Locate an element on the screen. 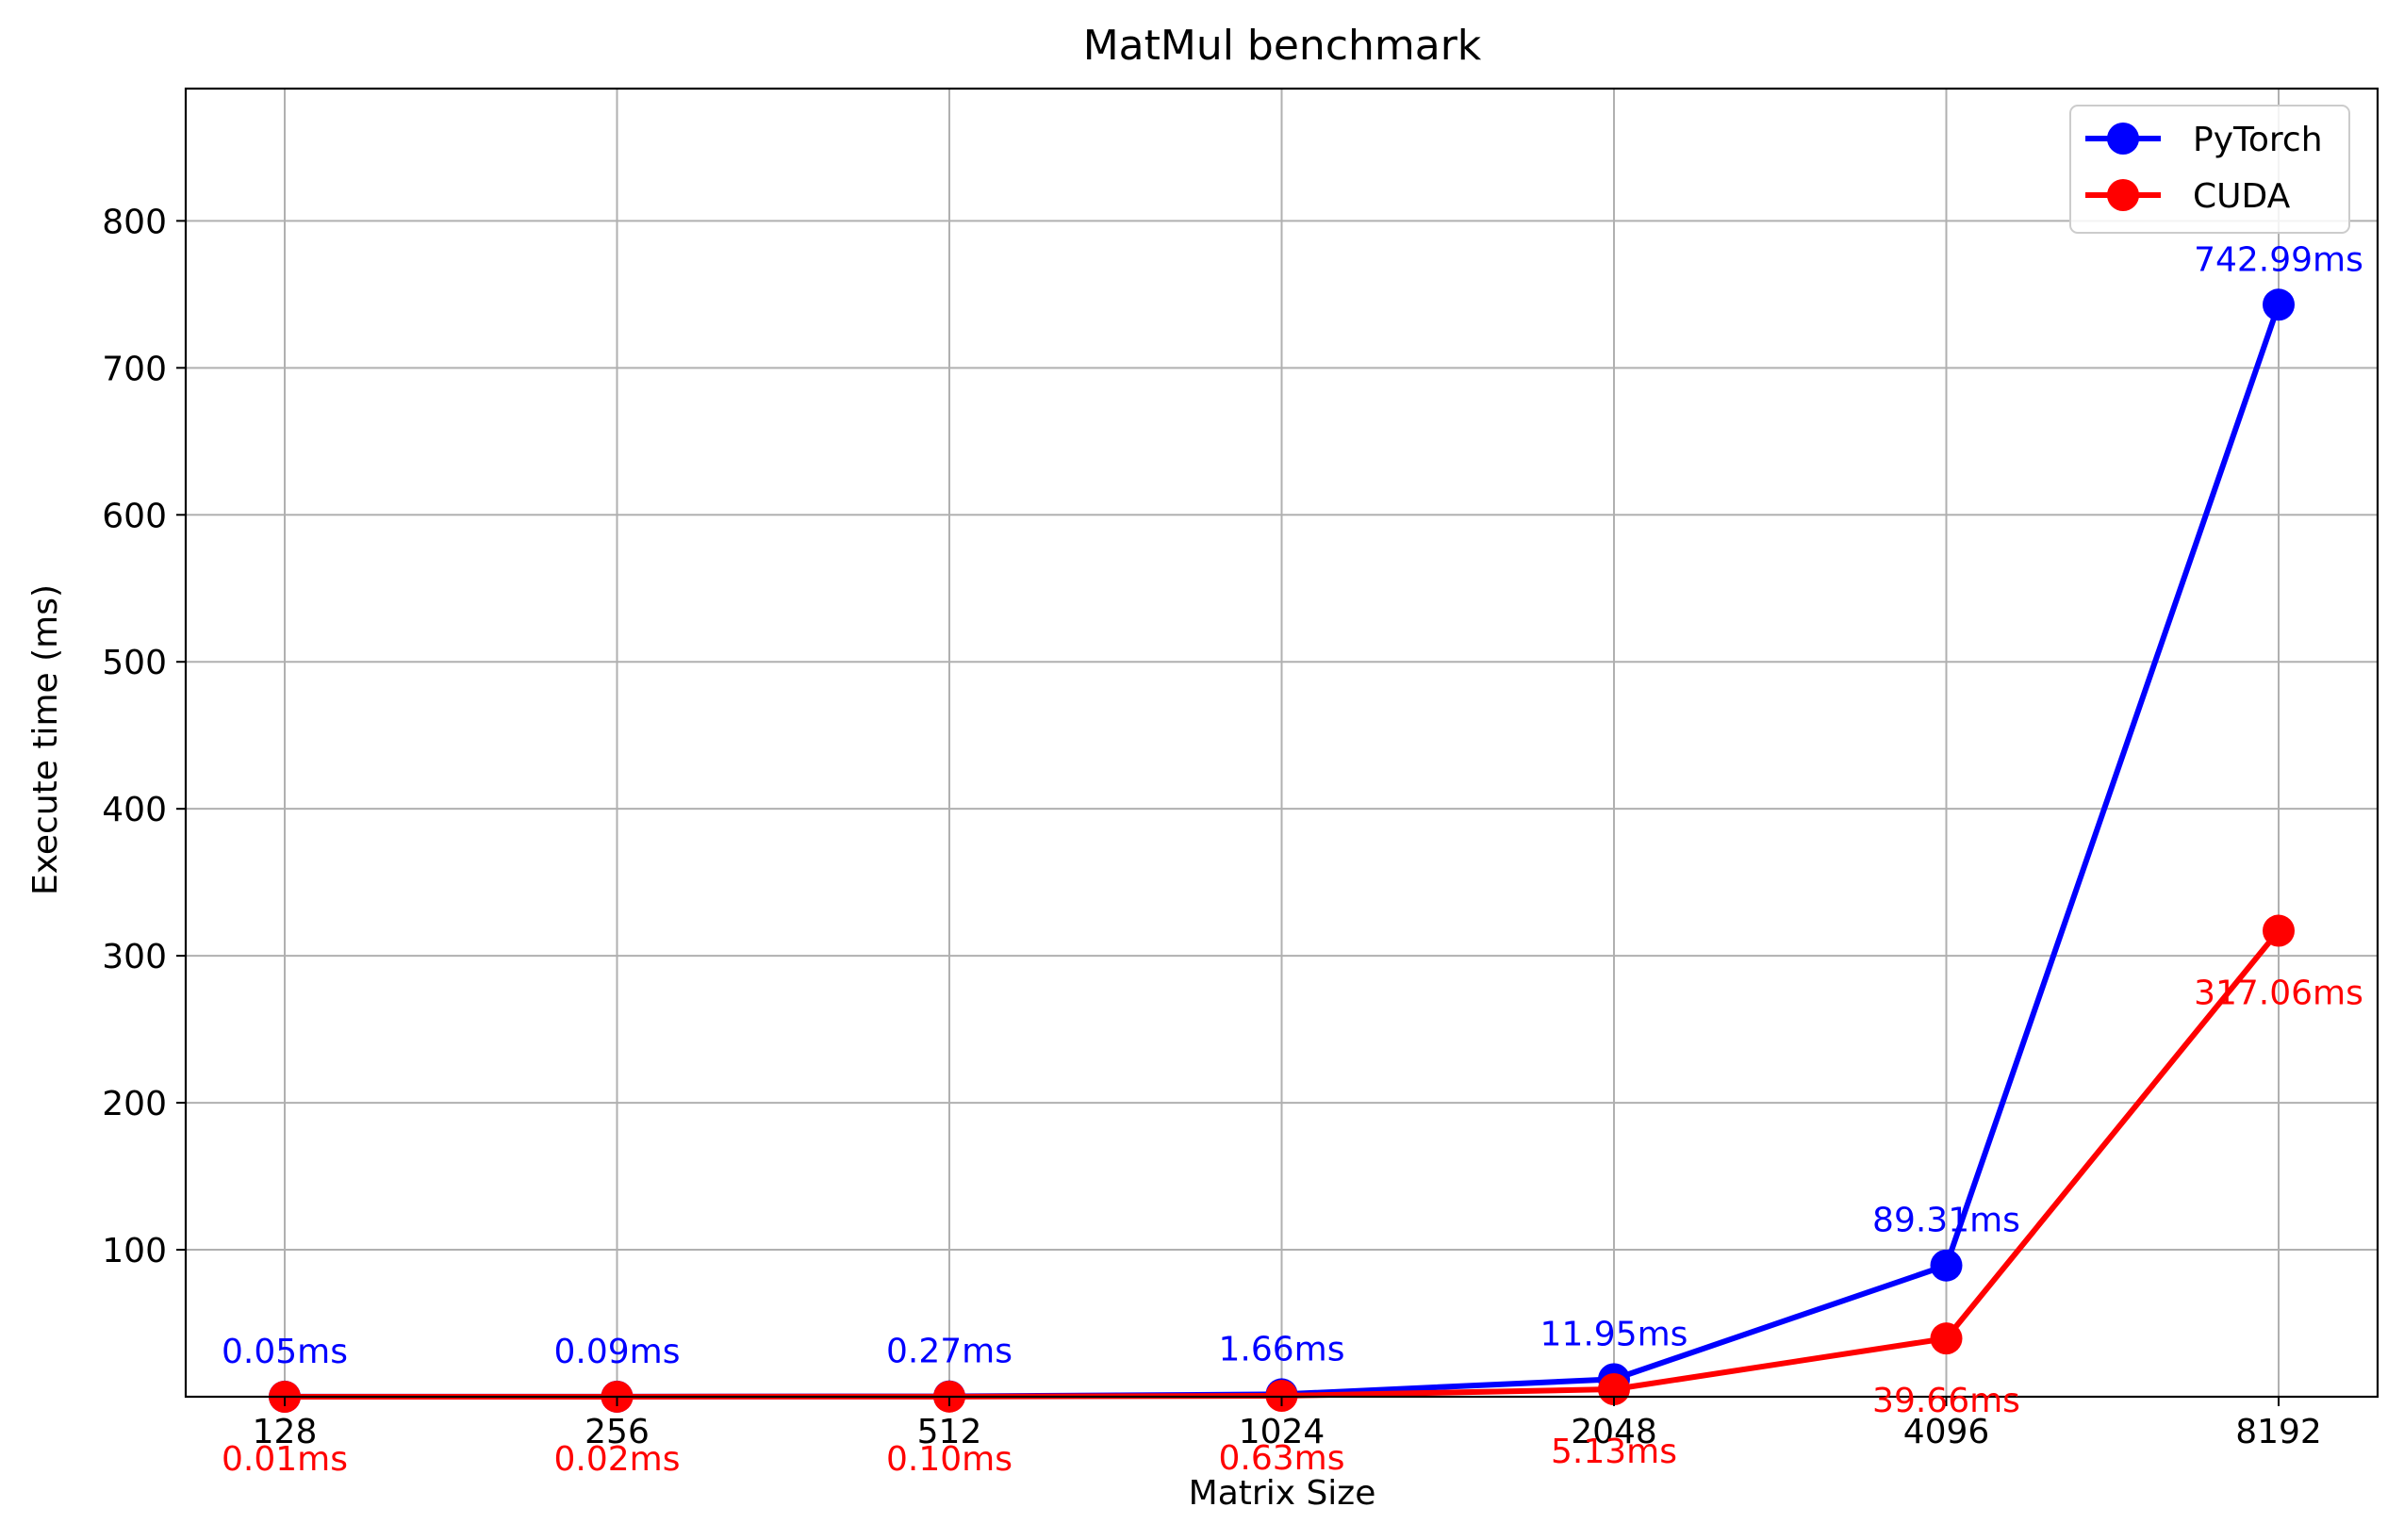 This screenshot has width=2404, height=1540. pytorch-legend-marker is located at coordinates (2123, 139).